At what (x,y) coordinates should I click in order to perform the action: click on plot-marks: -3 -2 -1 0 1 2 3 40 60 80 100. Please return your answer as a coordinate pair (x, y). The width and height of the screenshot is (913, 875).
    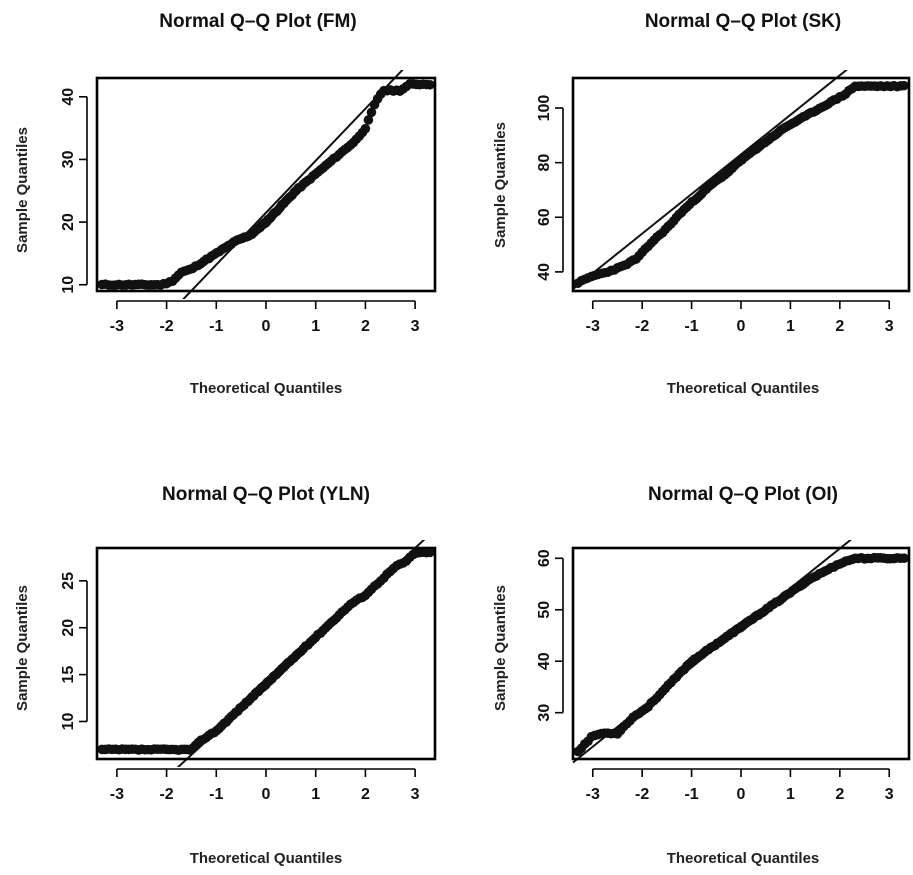
    Looking at the image, I should click on (722, 202).